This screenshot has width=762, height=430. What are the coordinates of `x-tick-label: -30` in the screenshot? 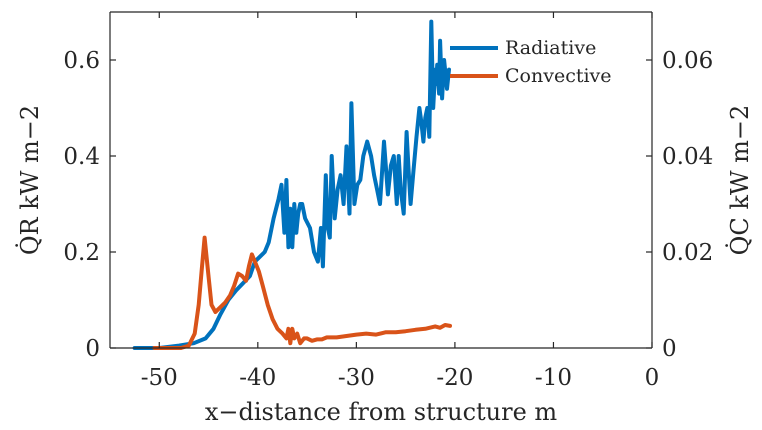 It's located at (356, 378).